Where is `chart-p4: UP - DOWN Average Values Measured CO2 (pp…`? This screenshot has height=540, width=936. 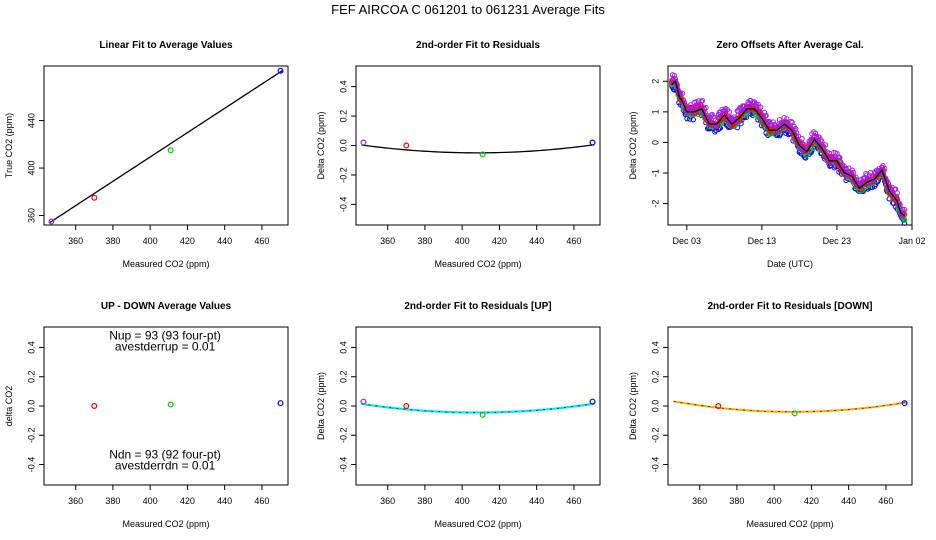 chart-p4: UP - DOWN Average Values Measured CO2 (pp… is located at coordinates (146, 415).